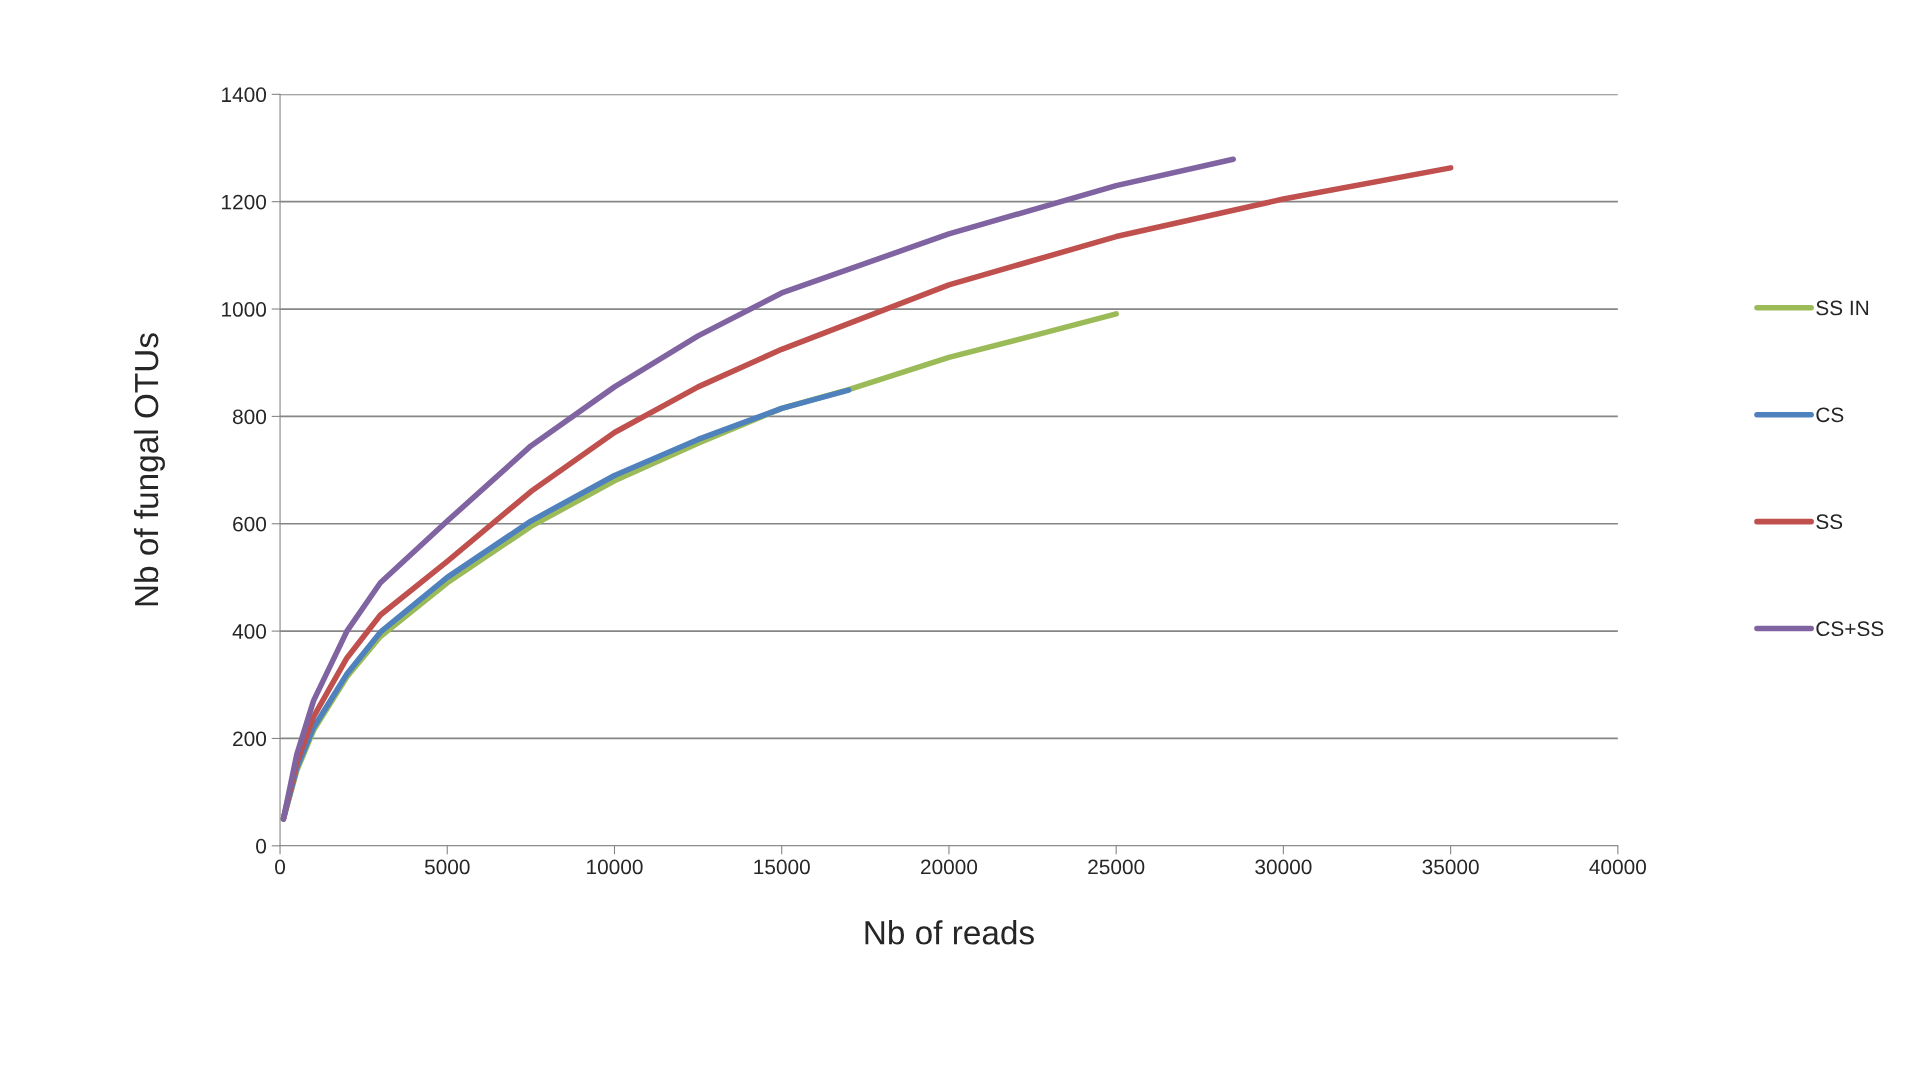  Describe the element at coordinates (149, 469) in the screenshot. I see `y-axis-title: Nb of fungal OTUs` at that location.